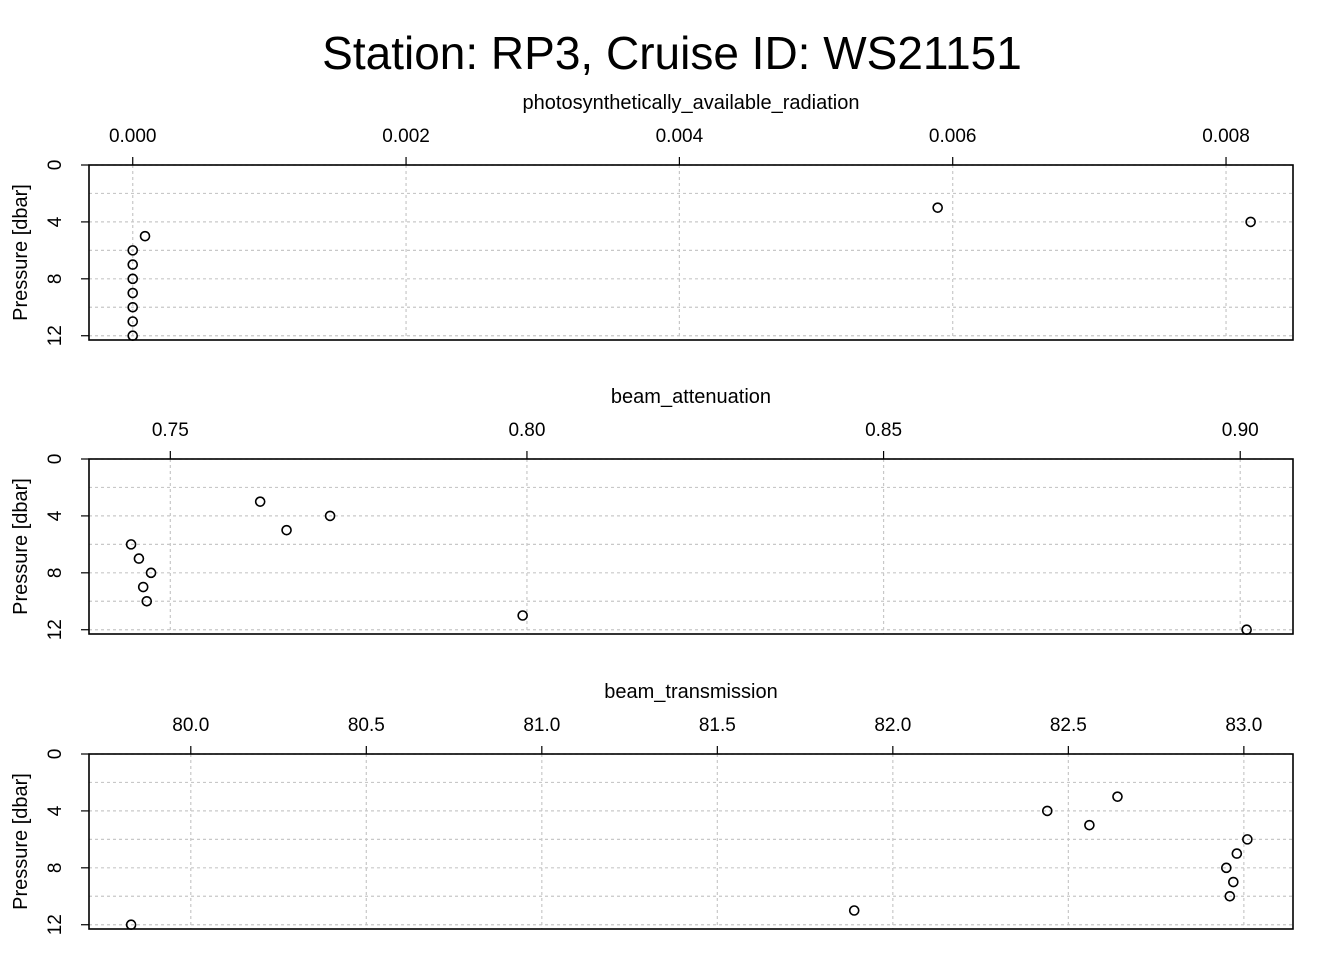 This screenshot has width=1344, height=960. Describe the element at coordinates (672, 53) in the screenshot. I see `figure-title: Station: RP3, Cruise ID: WS21151` at that location.